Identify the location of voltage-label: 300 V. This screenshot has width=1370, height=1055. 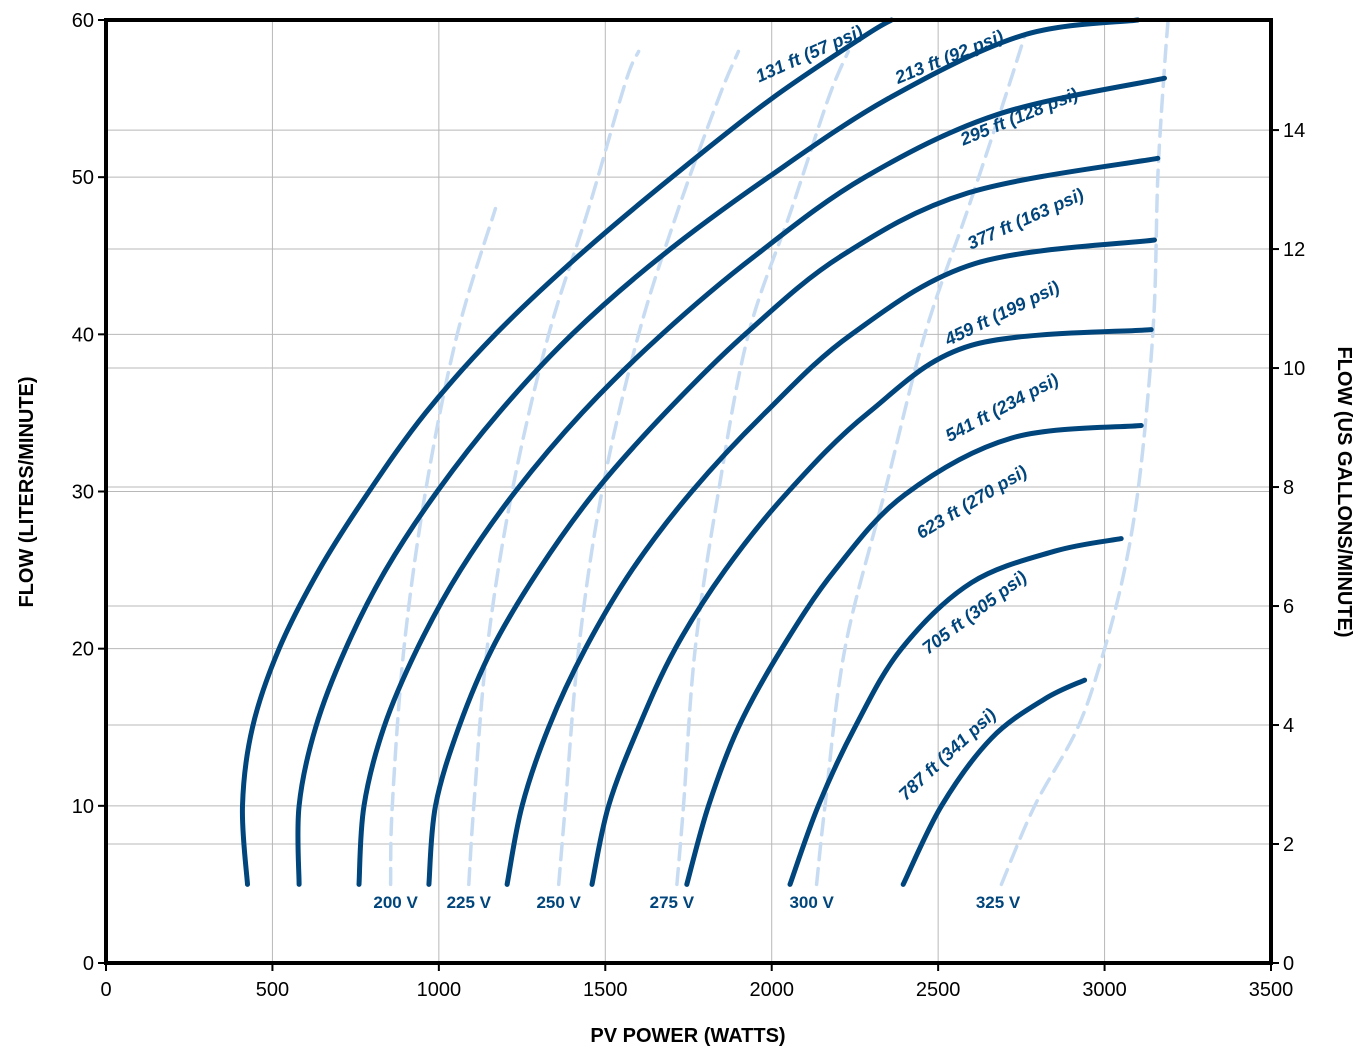
(811, 902).